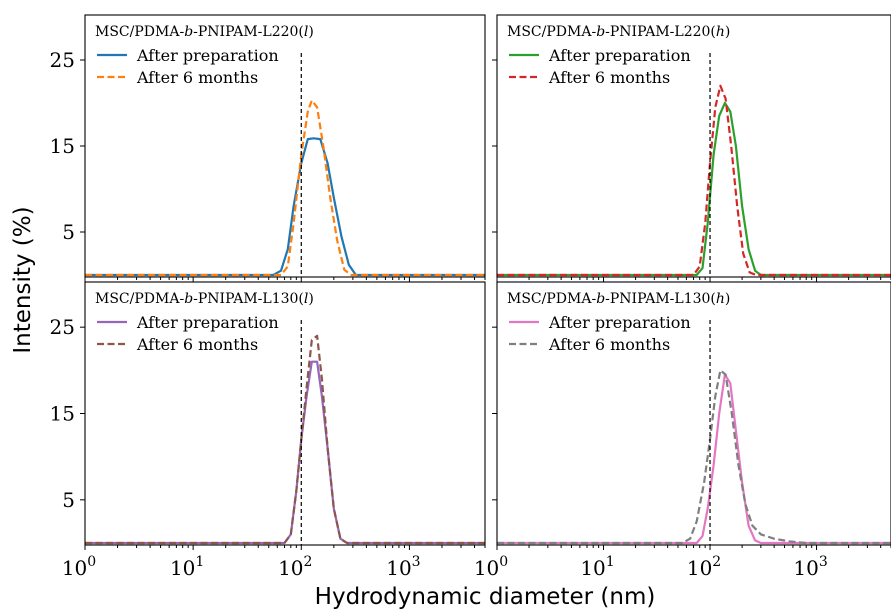  What do you see at coordinates (204, 299) in the screenshot?
I see `panel-title: MSC/PDMA-b-PNIPAM-L130(l)` at bounding box center [204, 299].